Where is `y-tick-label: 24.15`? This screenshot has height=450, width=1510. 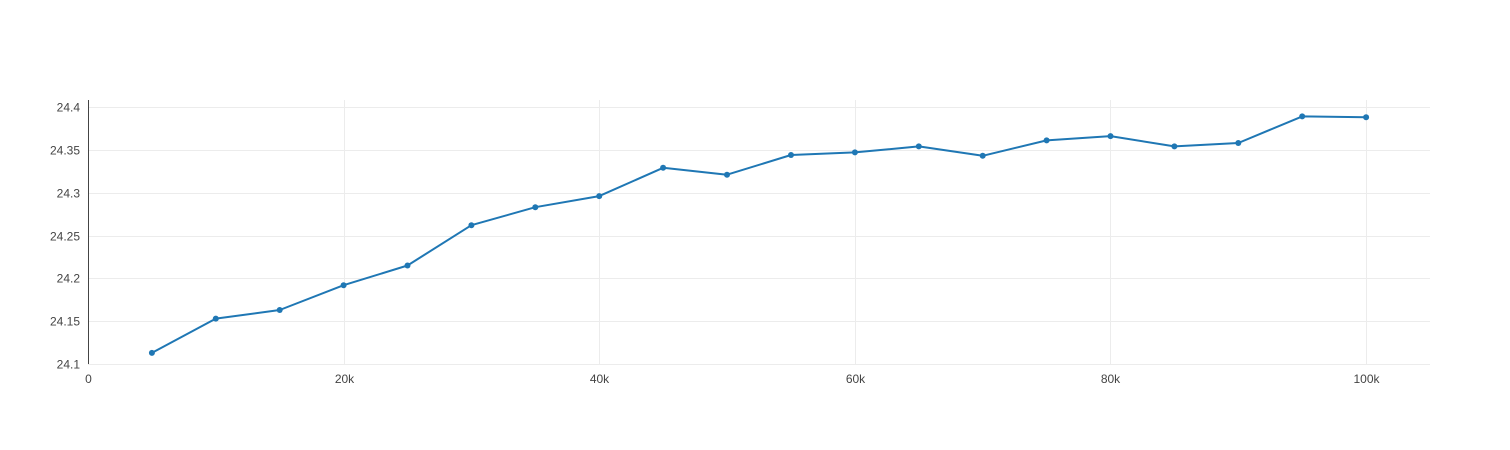
y-tick-label: 24.15 is located at coordinates (65, 322).